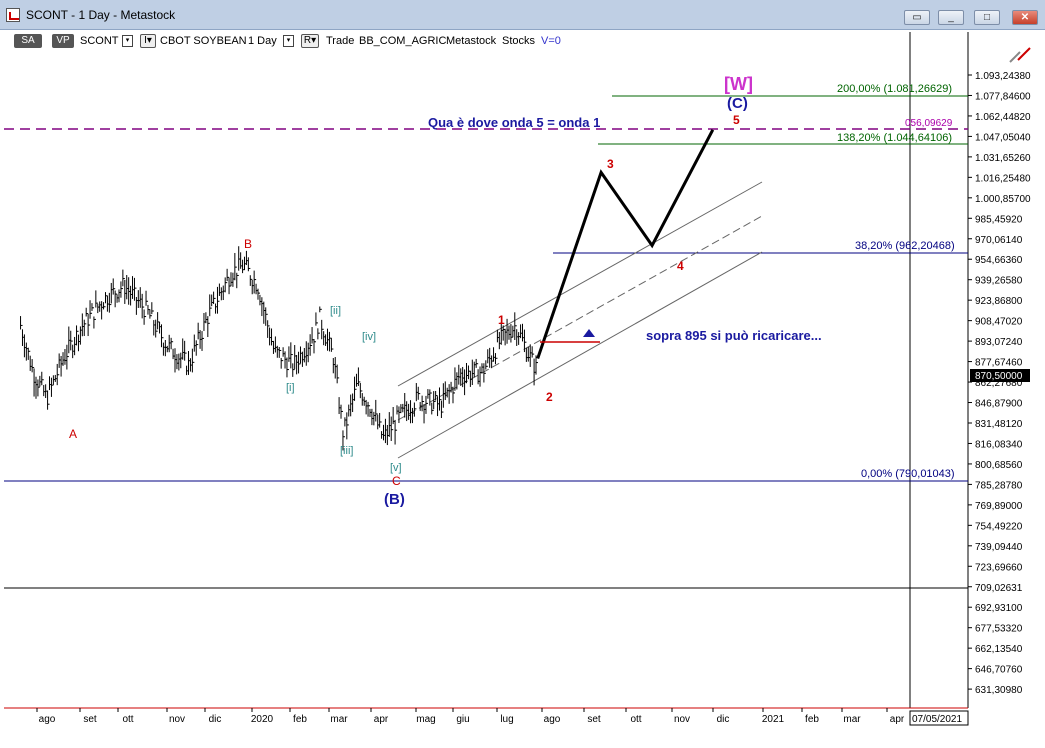 This screenshot has height=748, width=1045. What do you see at coordinates (310, 41) in the screenshot?
I see `r-dropdown: R▾` at bounding box center [310, 41].